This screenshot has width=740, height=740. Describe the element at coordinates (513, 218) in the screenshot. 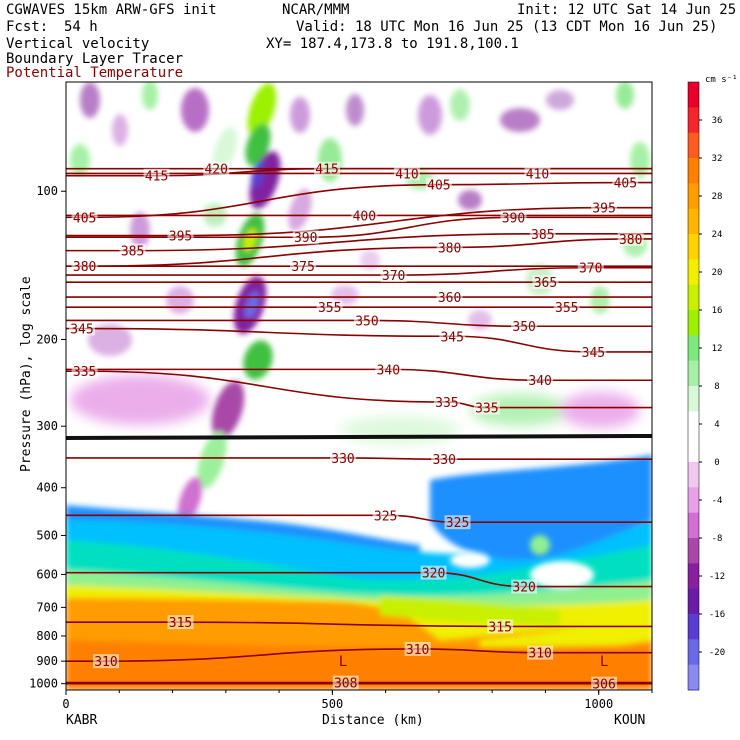

I see `theta-label: 390` at that location.